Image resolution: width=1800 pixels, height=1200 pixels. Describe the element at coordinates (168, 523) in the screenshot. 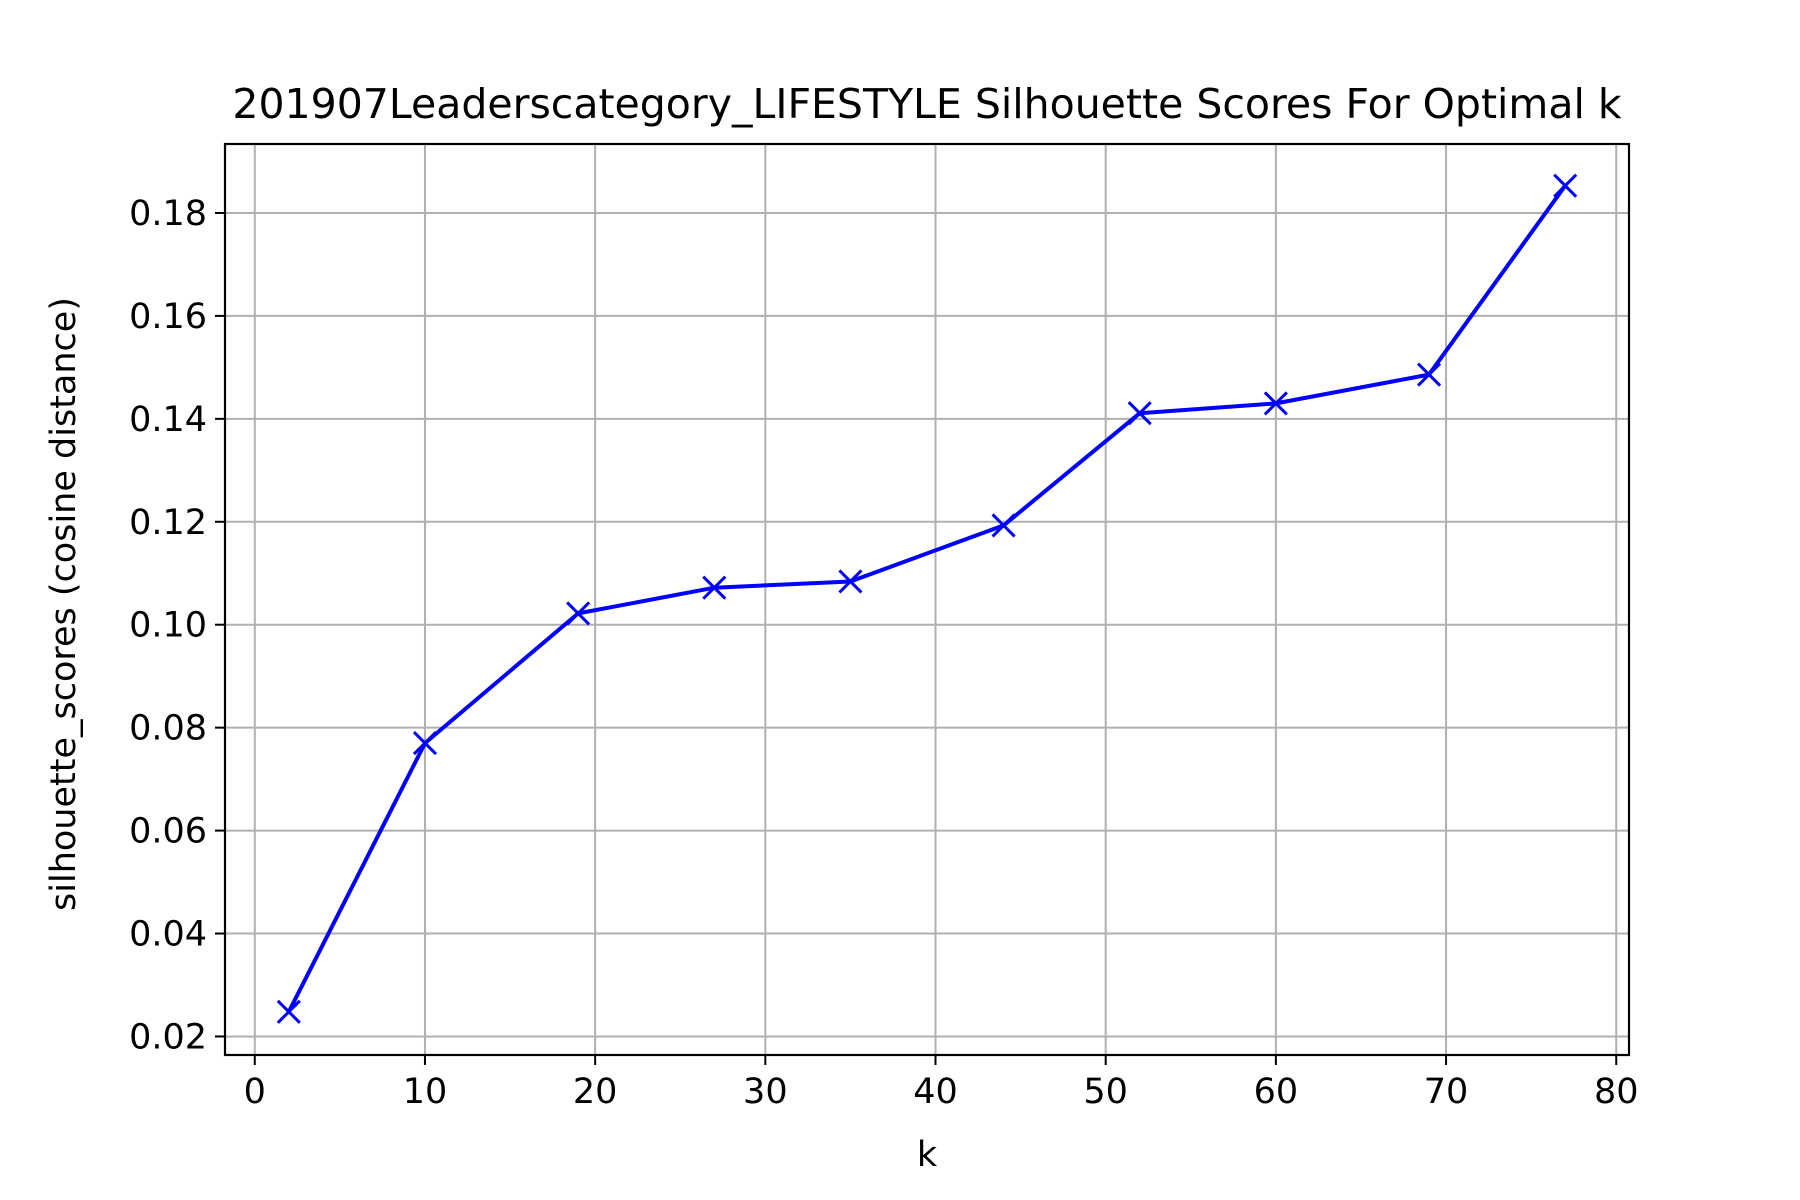

I see `y-tick-label: 0.12` at that location.